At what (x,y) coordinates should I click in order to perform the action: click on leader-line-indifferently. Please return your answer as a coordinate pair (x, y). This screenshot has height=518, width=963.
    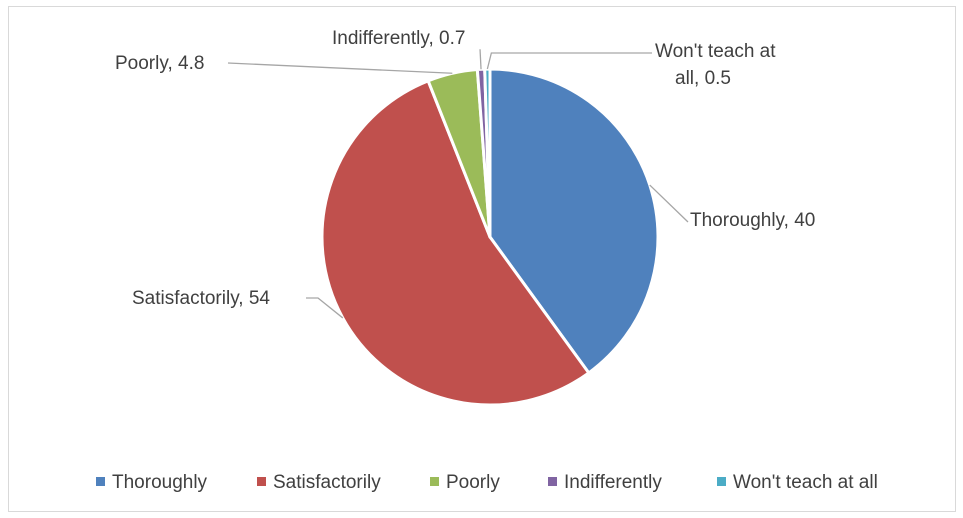
    Looking at the image, I should click on (480, 59).